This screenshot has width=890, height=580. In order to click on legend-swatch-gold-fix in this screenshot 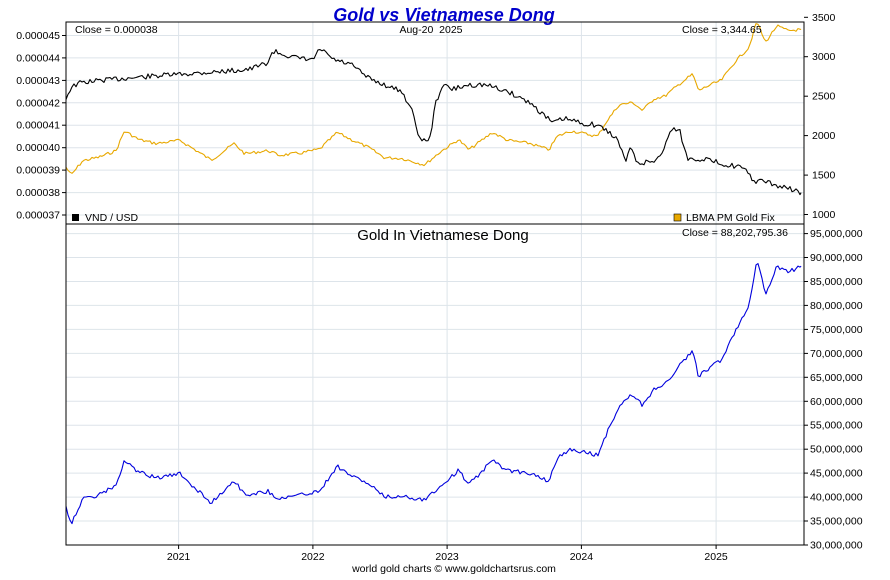, I will do `click(677, 217)`.